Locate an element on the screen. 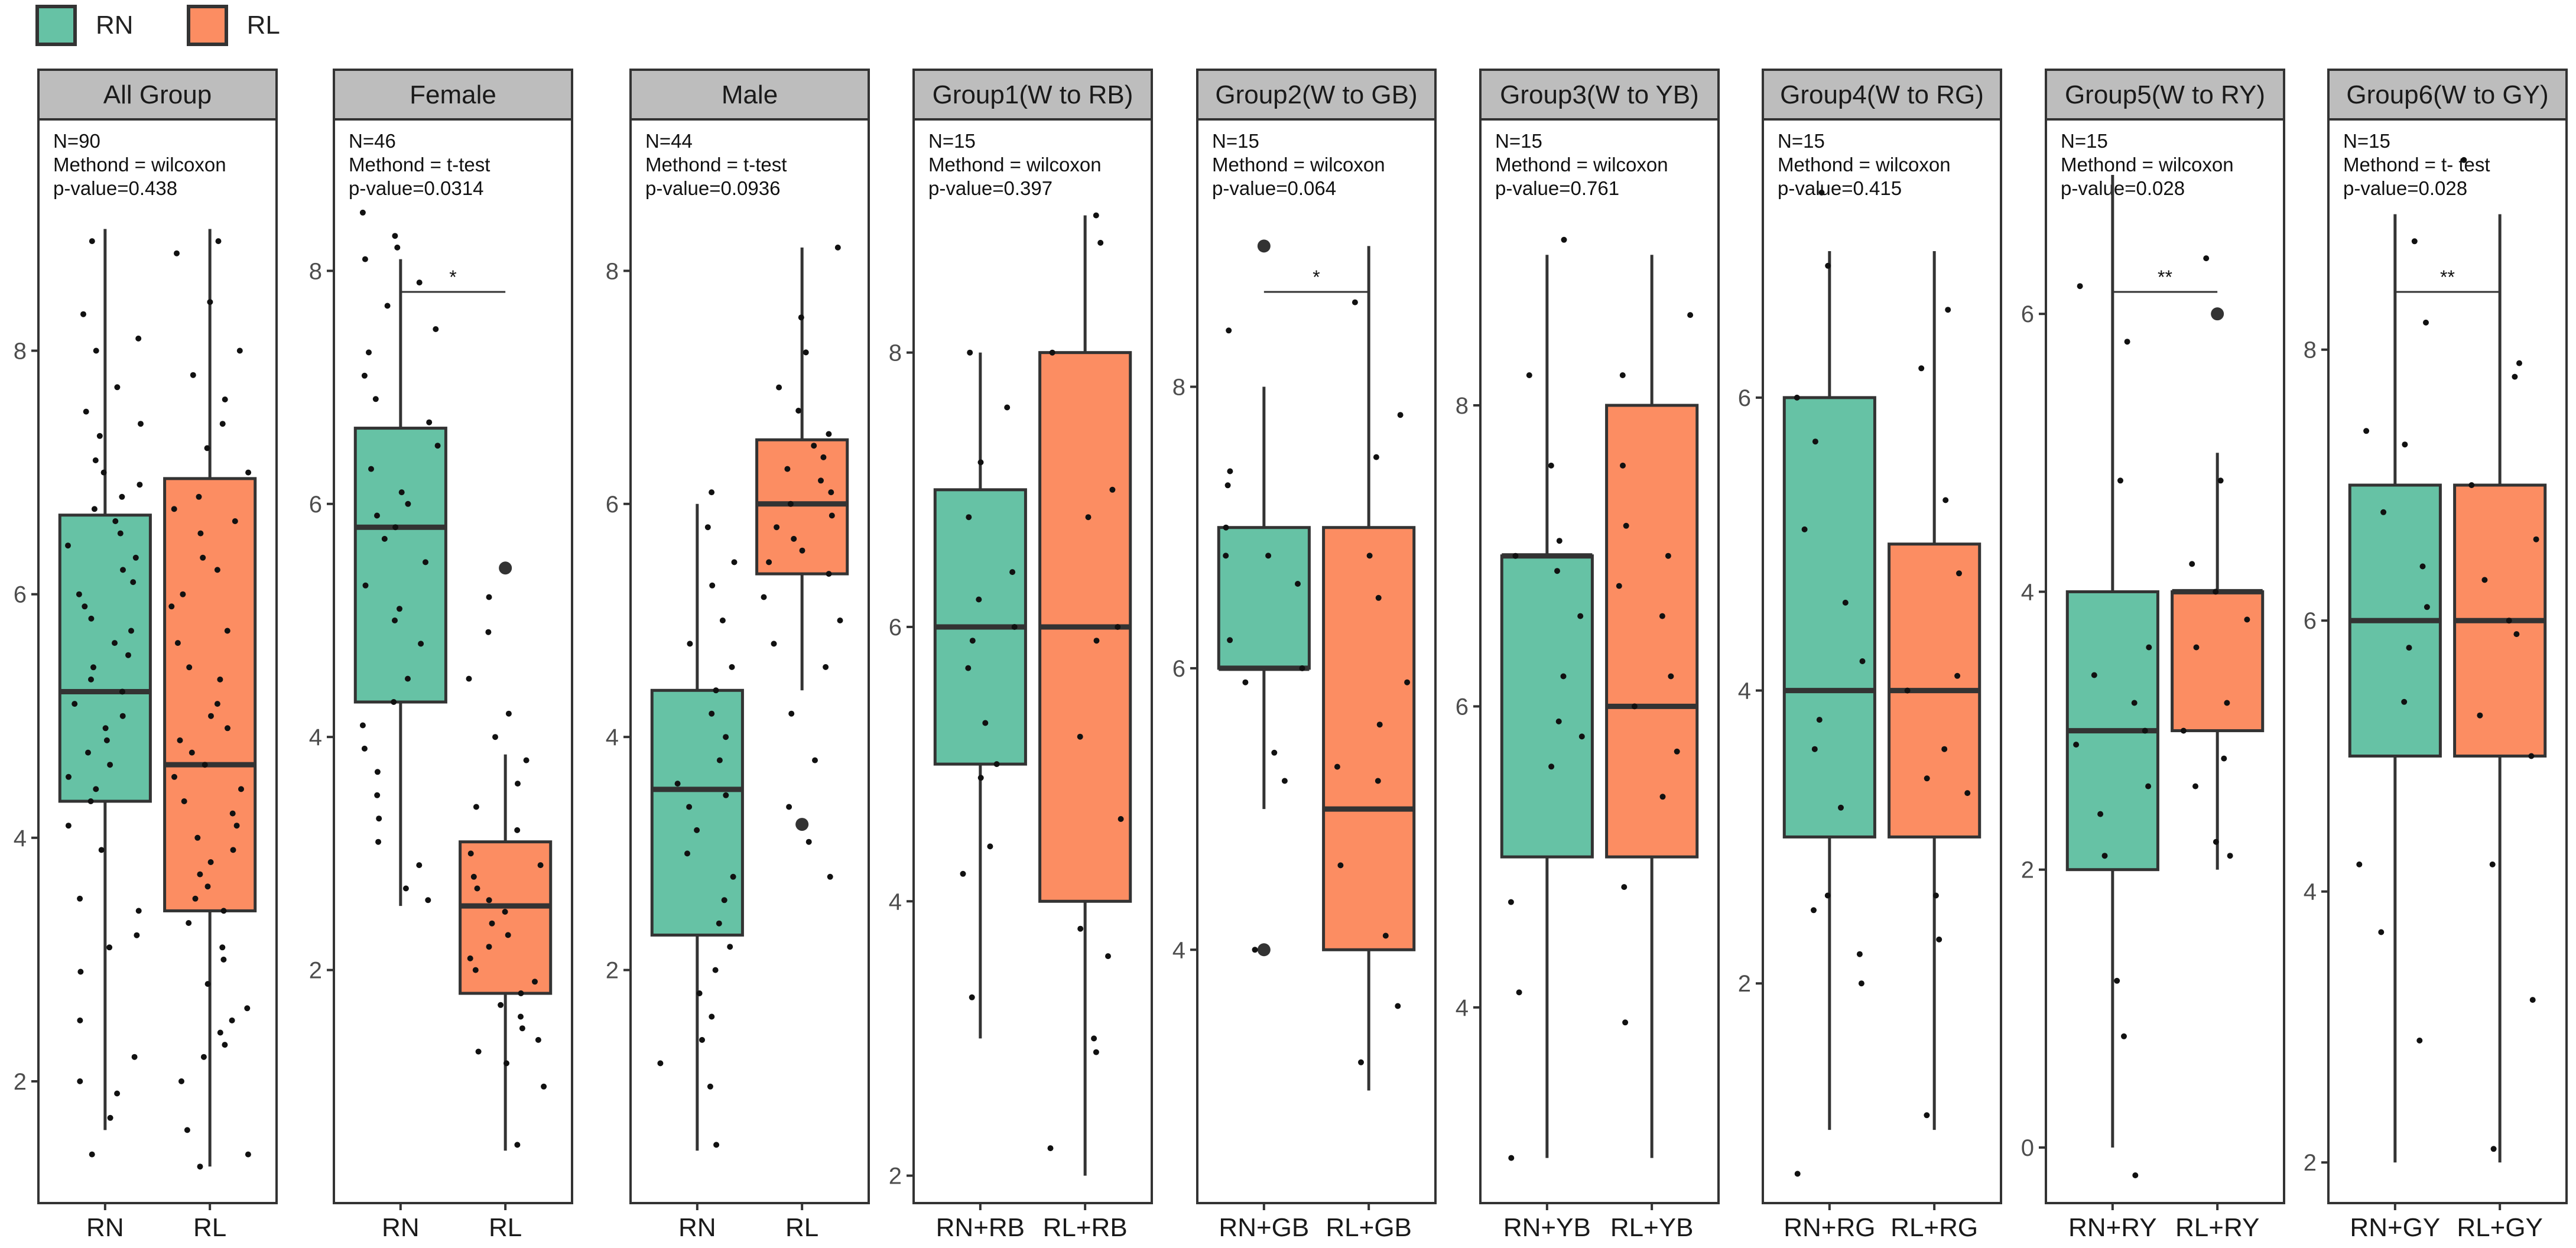  annotation-pvalue: p-value=0.415 is located at coordinates (1840, 188).